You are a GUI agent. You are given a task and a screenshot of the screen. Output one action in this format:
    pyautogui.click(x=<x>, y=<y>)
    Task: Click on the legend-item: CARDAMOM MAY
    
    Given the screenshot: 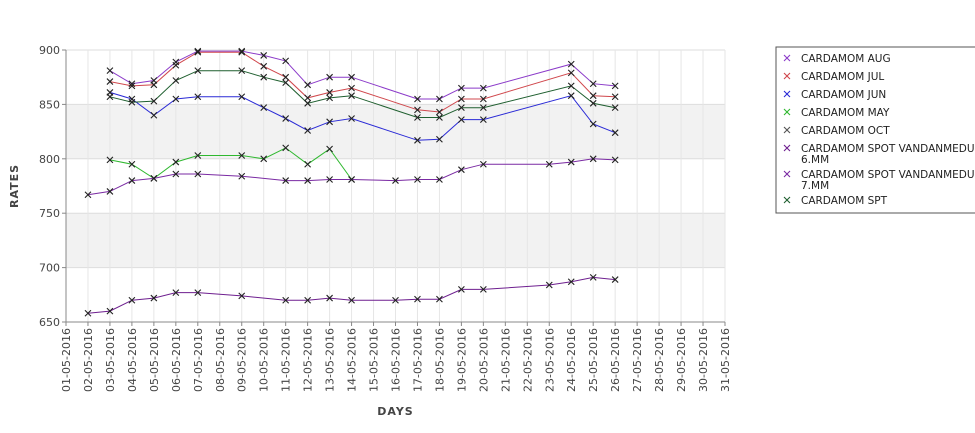 What is the action you would take?
    pyautogui.click(x=836, y=113)
    